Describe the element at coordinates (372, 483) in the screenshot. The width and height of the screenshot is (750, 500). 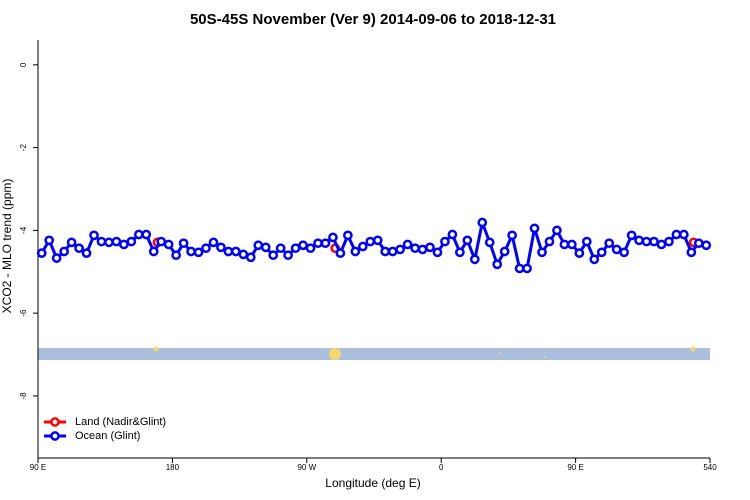
I see `x-axis-label: Longitude (deg E)` at that location.